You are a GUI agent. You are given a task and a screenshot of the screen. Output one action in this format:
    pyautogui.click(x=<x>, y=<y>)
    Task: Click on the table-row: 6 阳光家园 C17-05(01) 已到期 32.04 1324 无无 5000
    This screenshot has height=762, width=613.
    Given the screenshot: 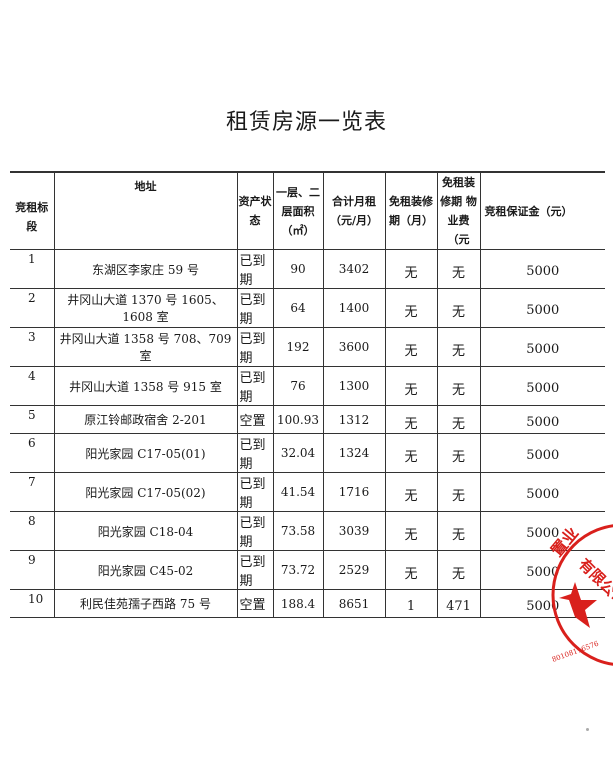 What is the action you would take?
    pyautogui.click(x=307, y=453)
    